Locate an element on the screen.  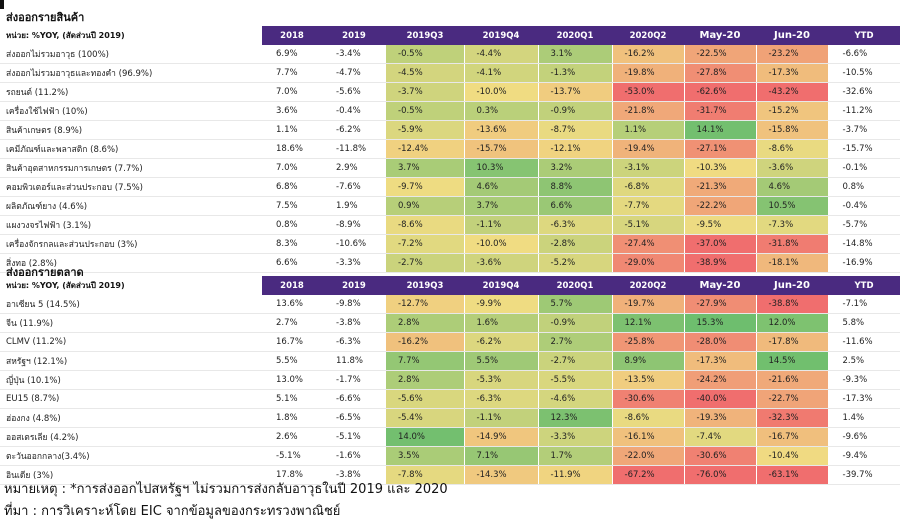
table-cell: 5.8% is located at coordinates (864, 323).